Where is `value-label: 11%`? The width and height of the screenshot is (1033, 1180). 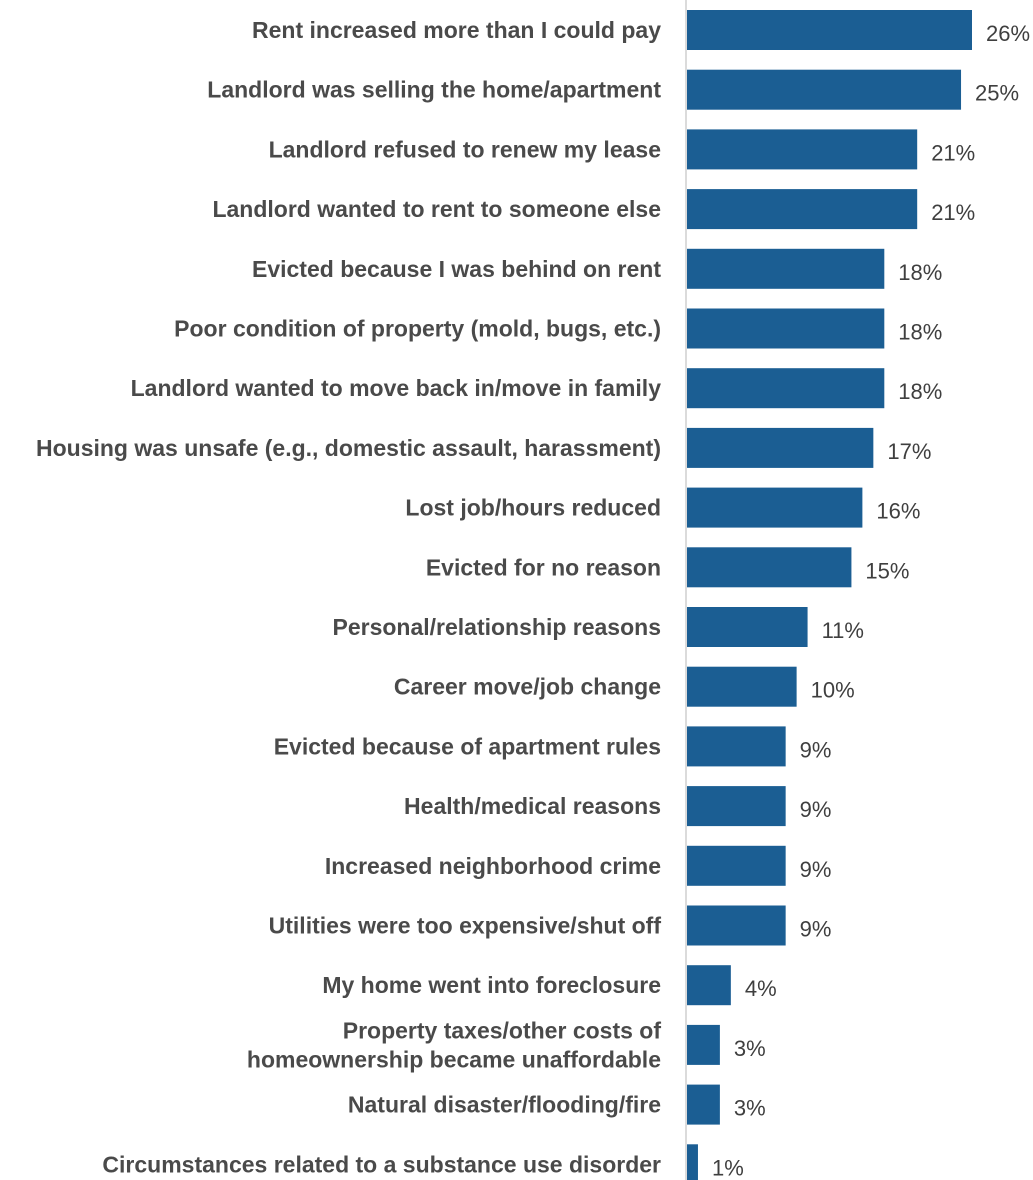
value-label: 11% is located at coordinates (843, 630).